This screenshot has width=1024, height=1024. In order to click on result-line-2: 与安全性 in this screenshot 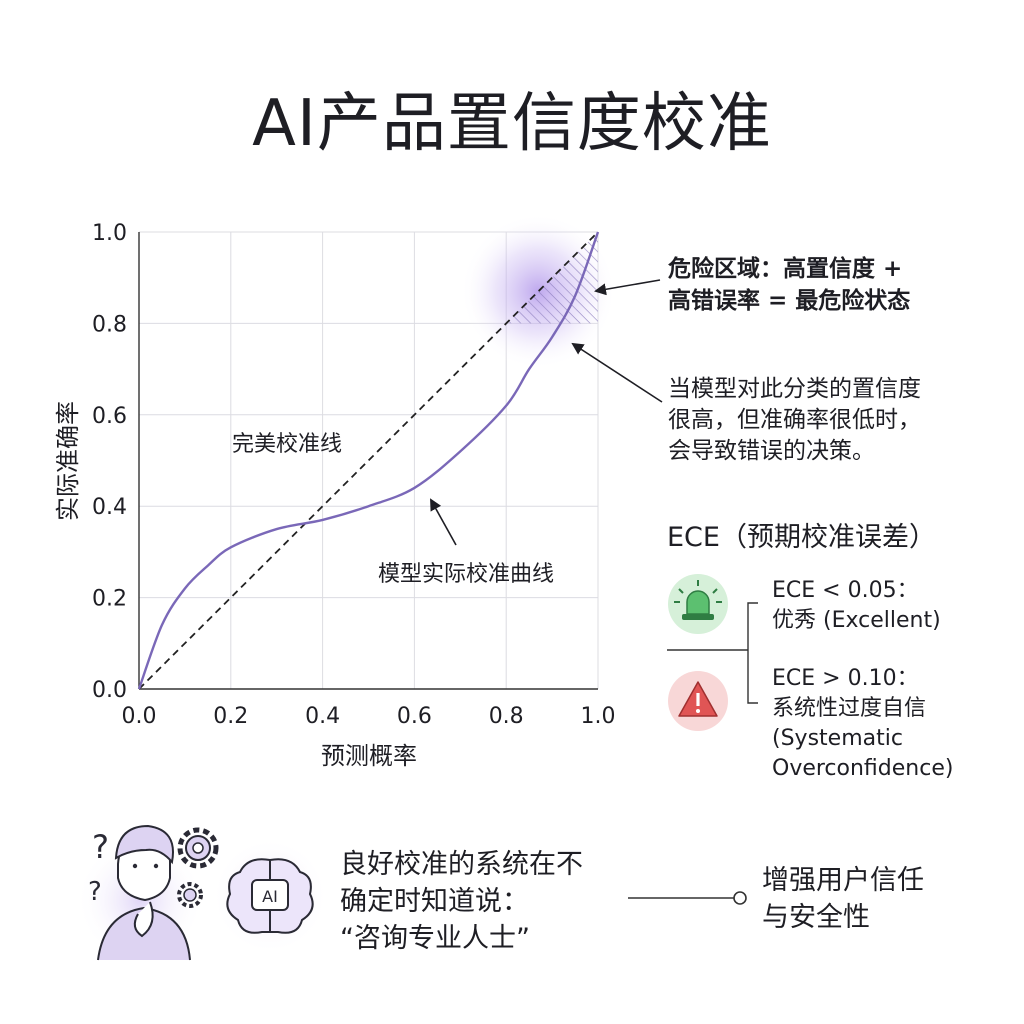, I will do `click(816, 917)`.